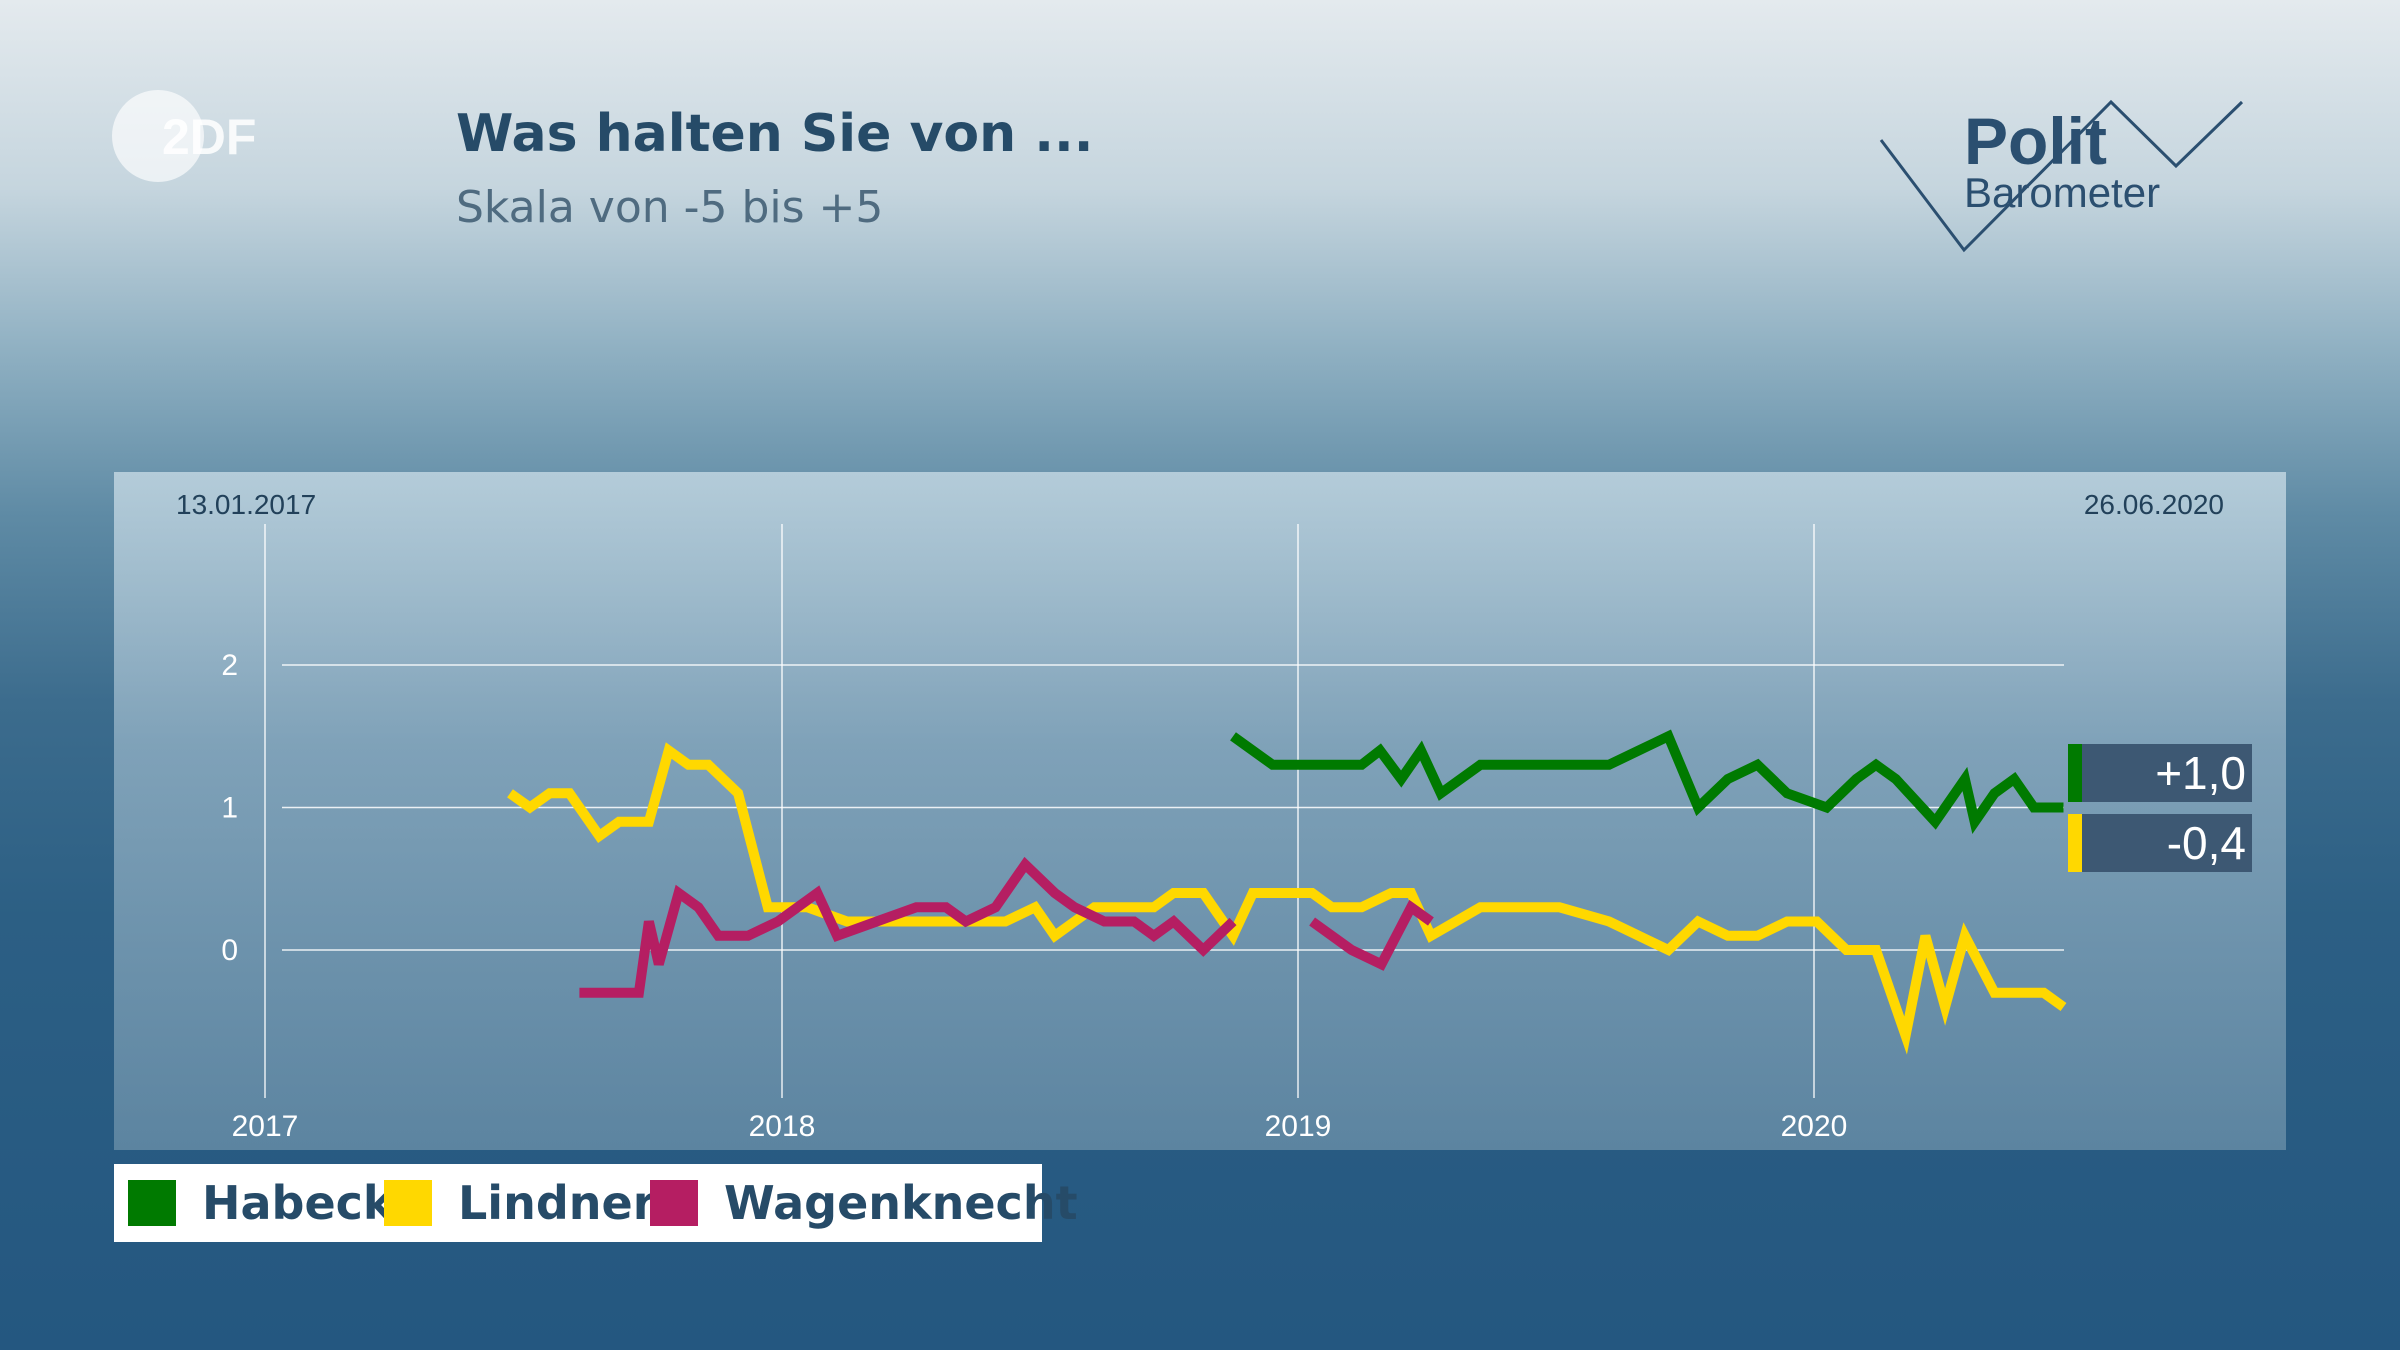  Describe the element at coordinates (2154, 504) in the screenshot. I see `end-date-label: 26.06.2020` at that location.